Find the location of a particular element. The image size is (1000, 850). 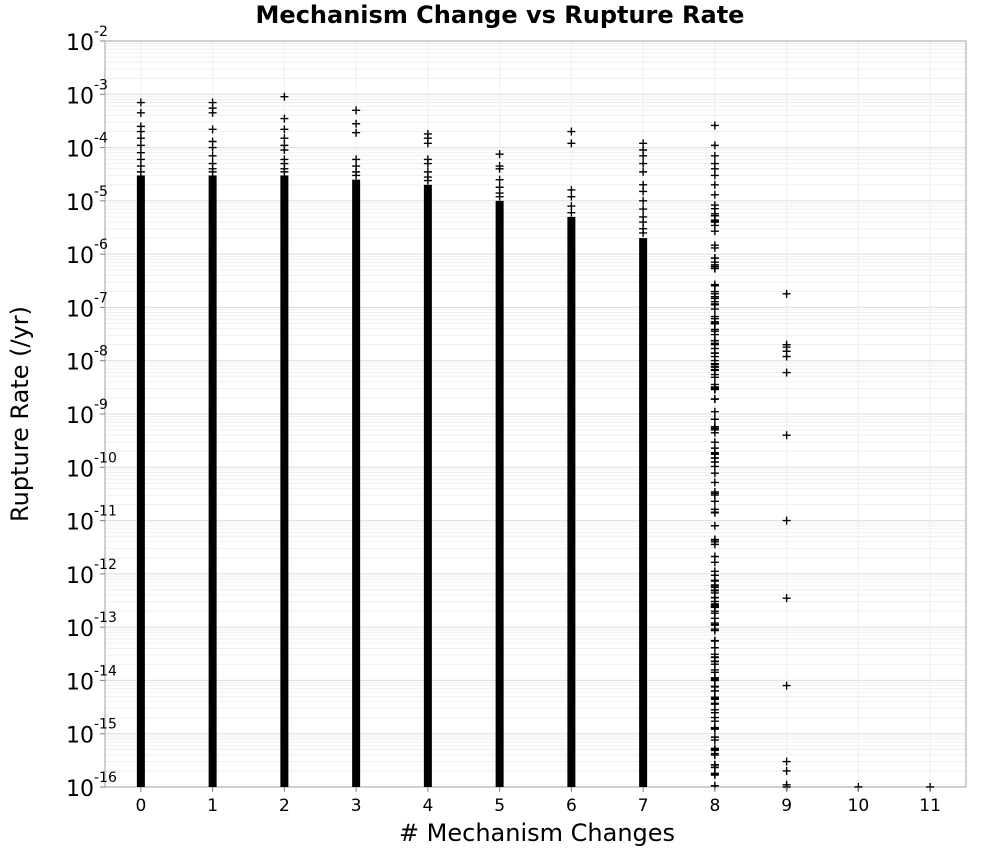

x-tick-label: 0 is located at coordinates (140, 806).